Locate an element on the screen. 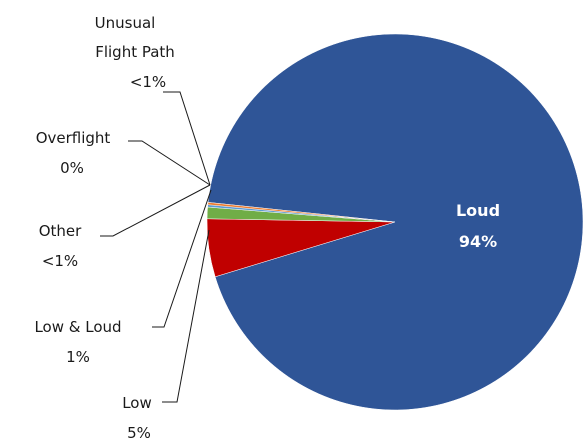 The image size is (583, 445). label-loud-name: Loud is located at coordinates (478, 210).